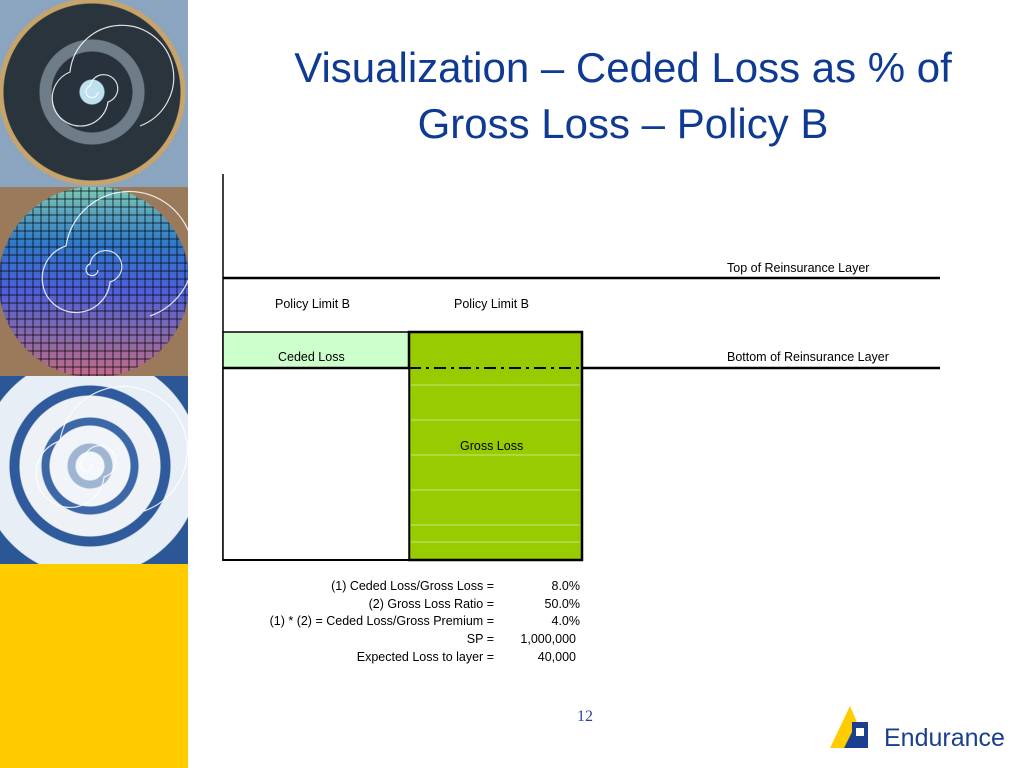 The height and width of the screenshot is (768, 1024). Describe the element at coordinates (548, 639) in the screenshot. I see `calc-value: 1,000,000` at that location.